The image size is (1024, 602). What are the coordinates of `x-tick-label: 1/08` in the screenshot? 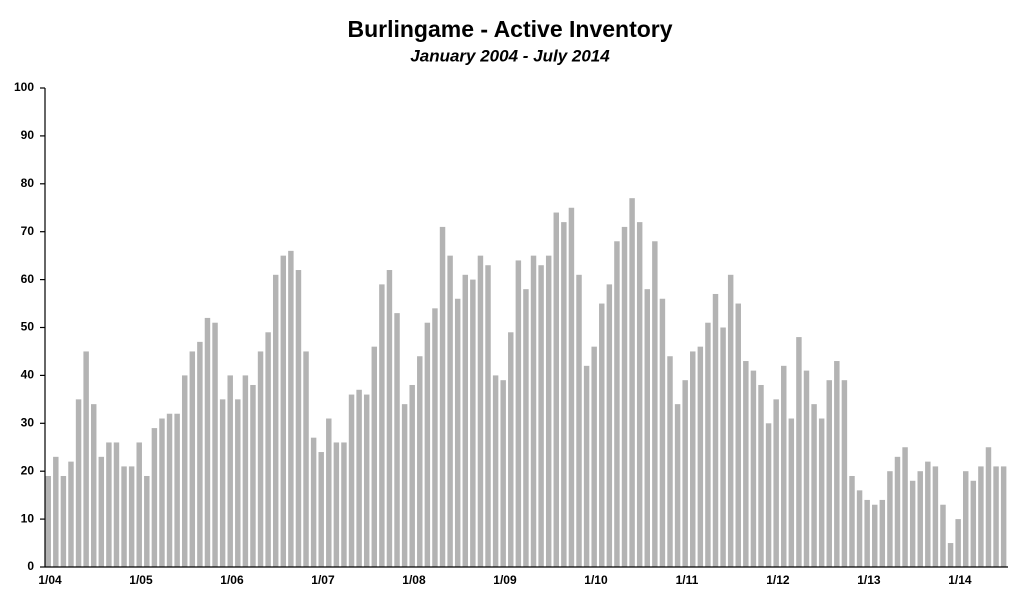 It's located at (414, 580).